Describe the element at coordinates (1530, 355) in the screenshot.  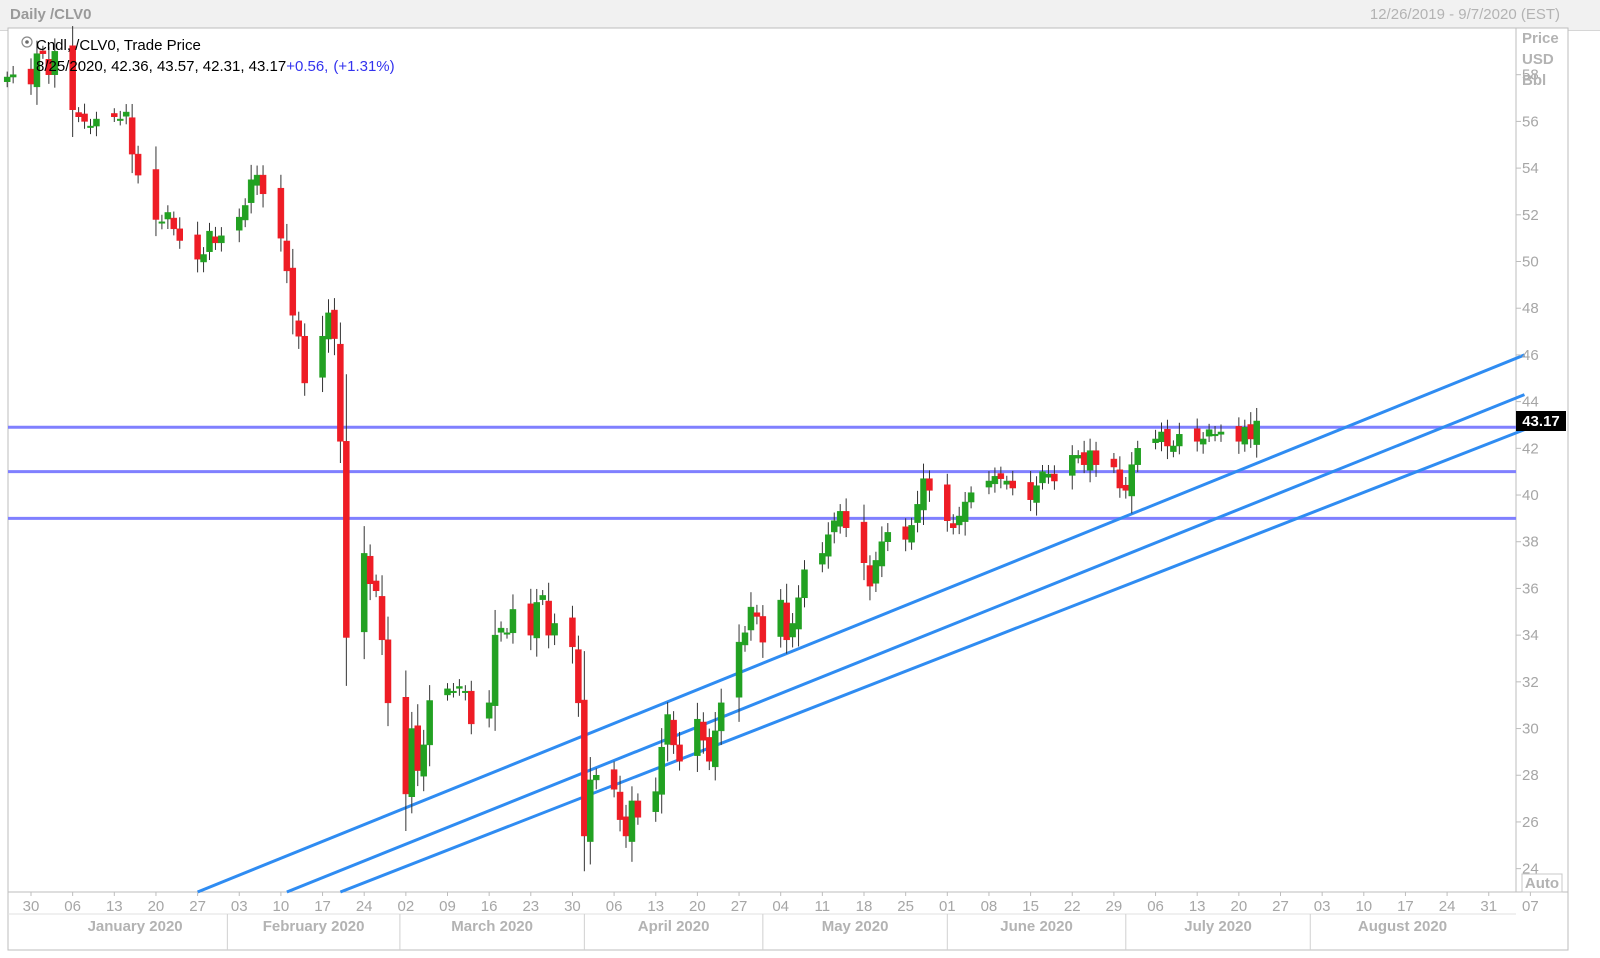
I see `y-tick-label: 46` at that location.